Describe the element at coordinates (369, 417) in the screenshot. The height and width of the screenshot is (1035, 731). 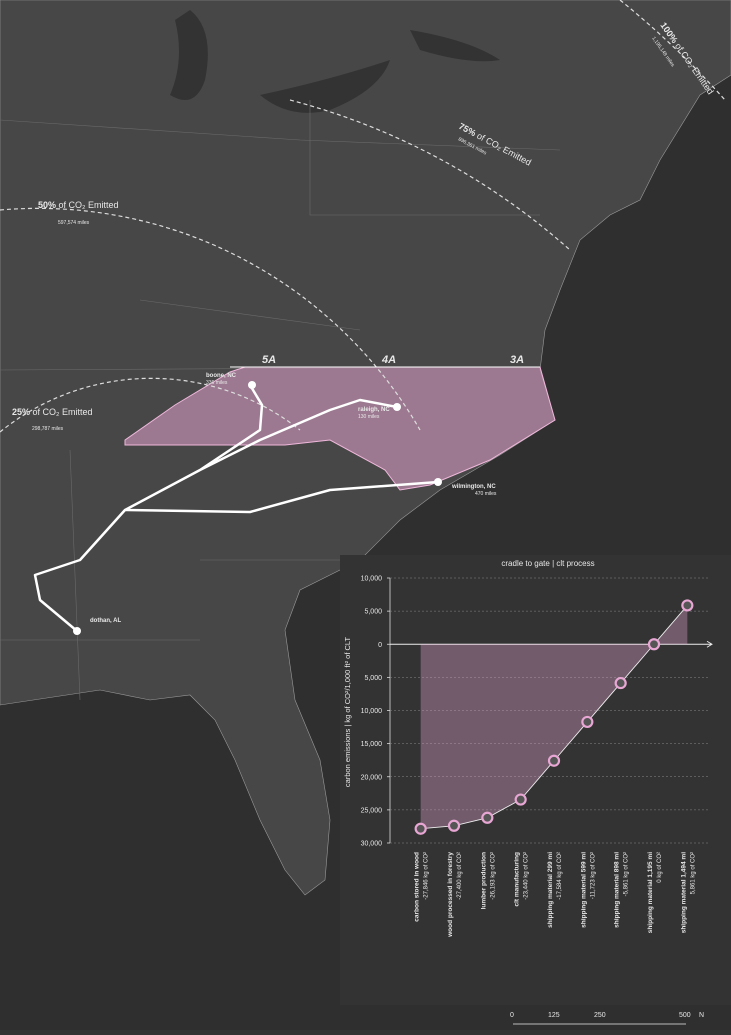
I see `city-miles: 130 miles` at that location.